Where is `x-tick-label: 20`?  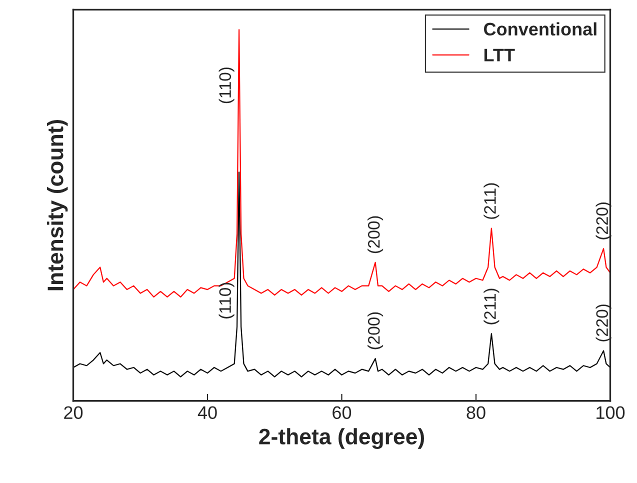 x-tick-label: 20 is located at coordinates (73, 413).